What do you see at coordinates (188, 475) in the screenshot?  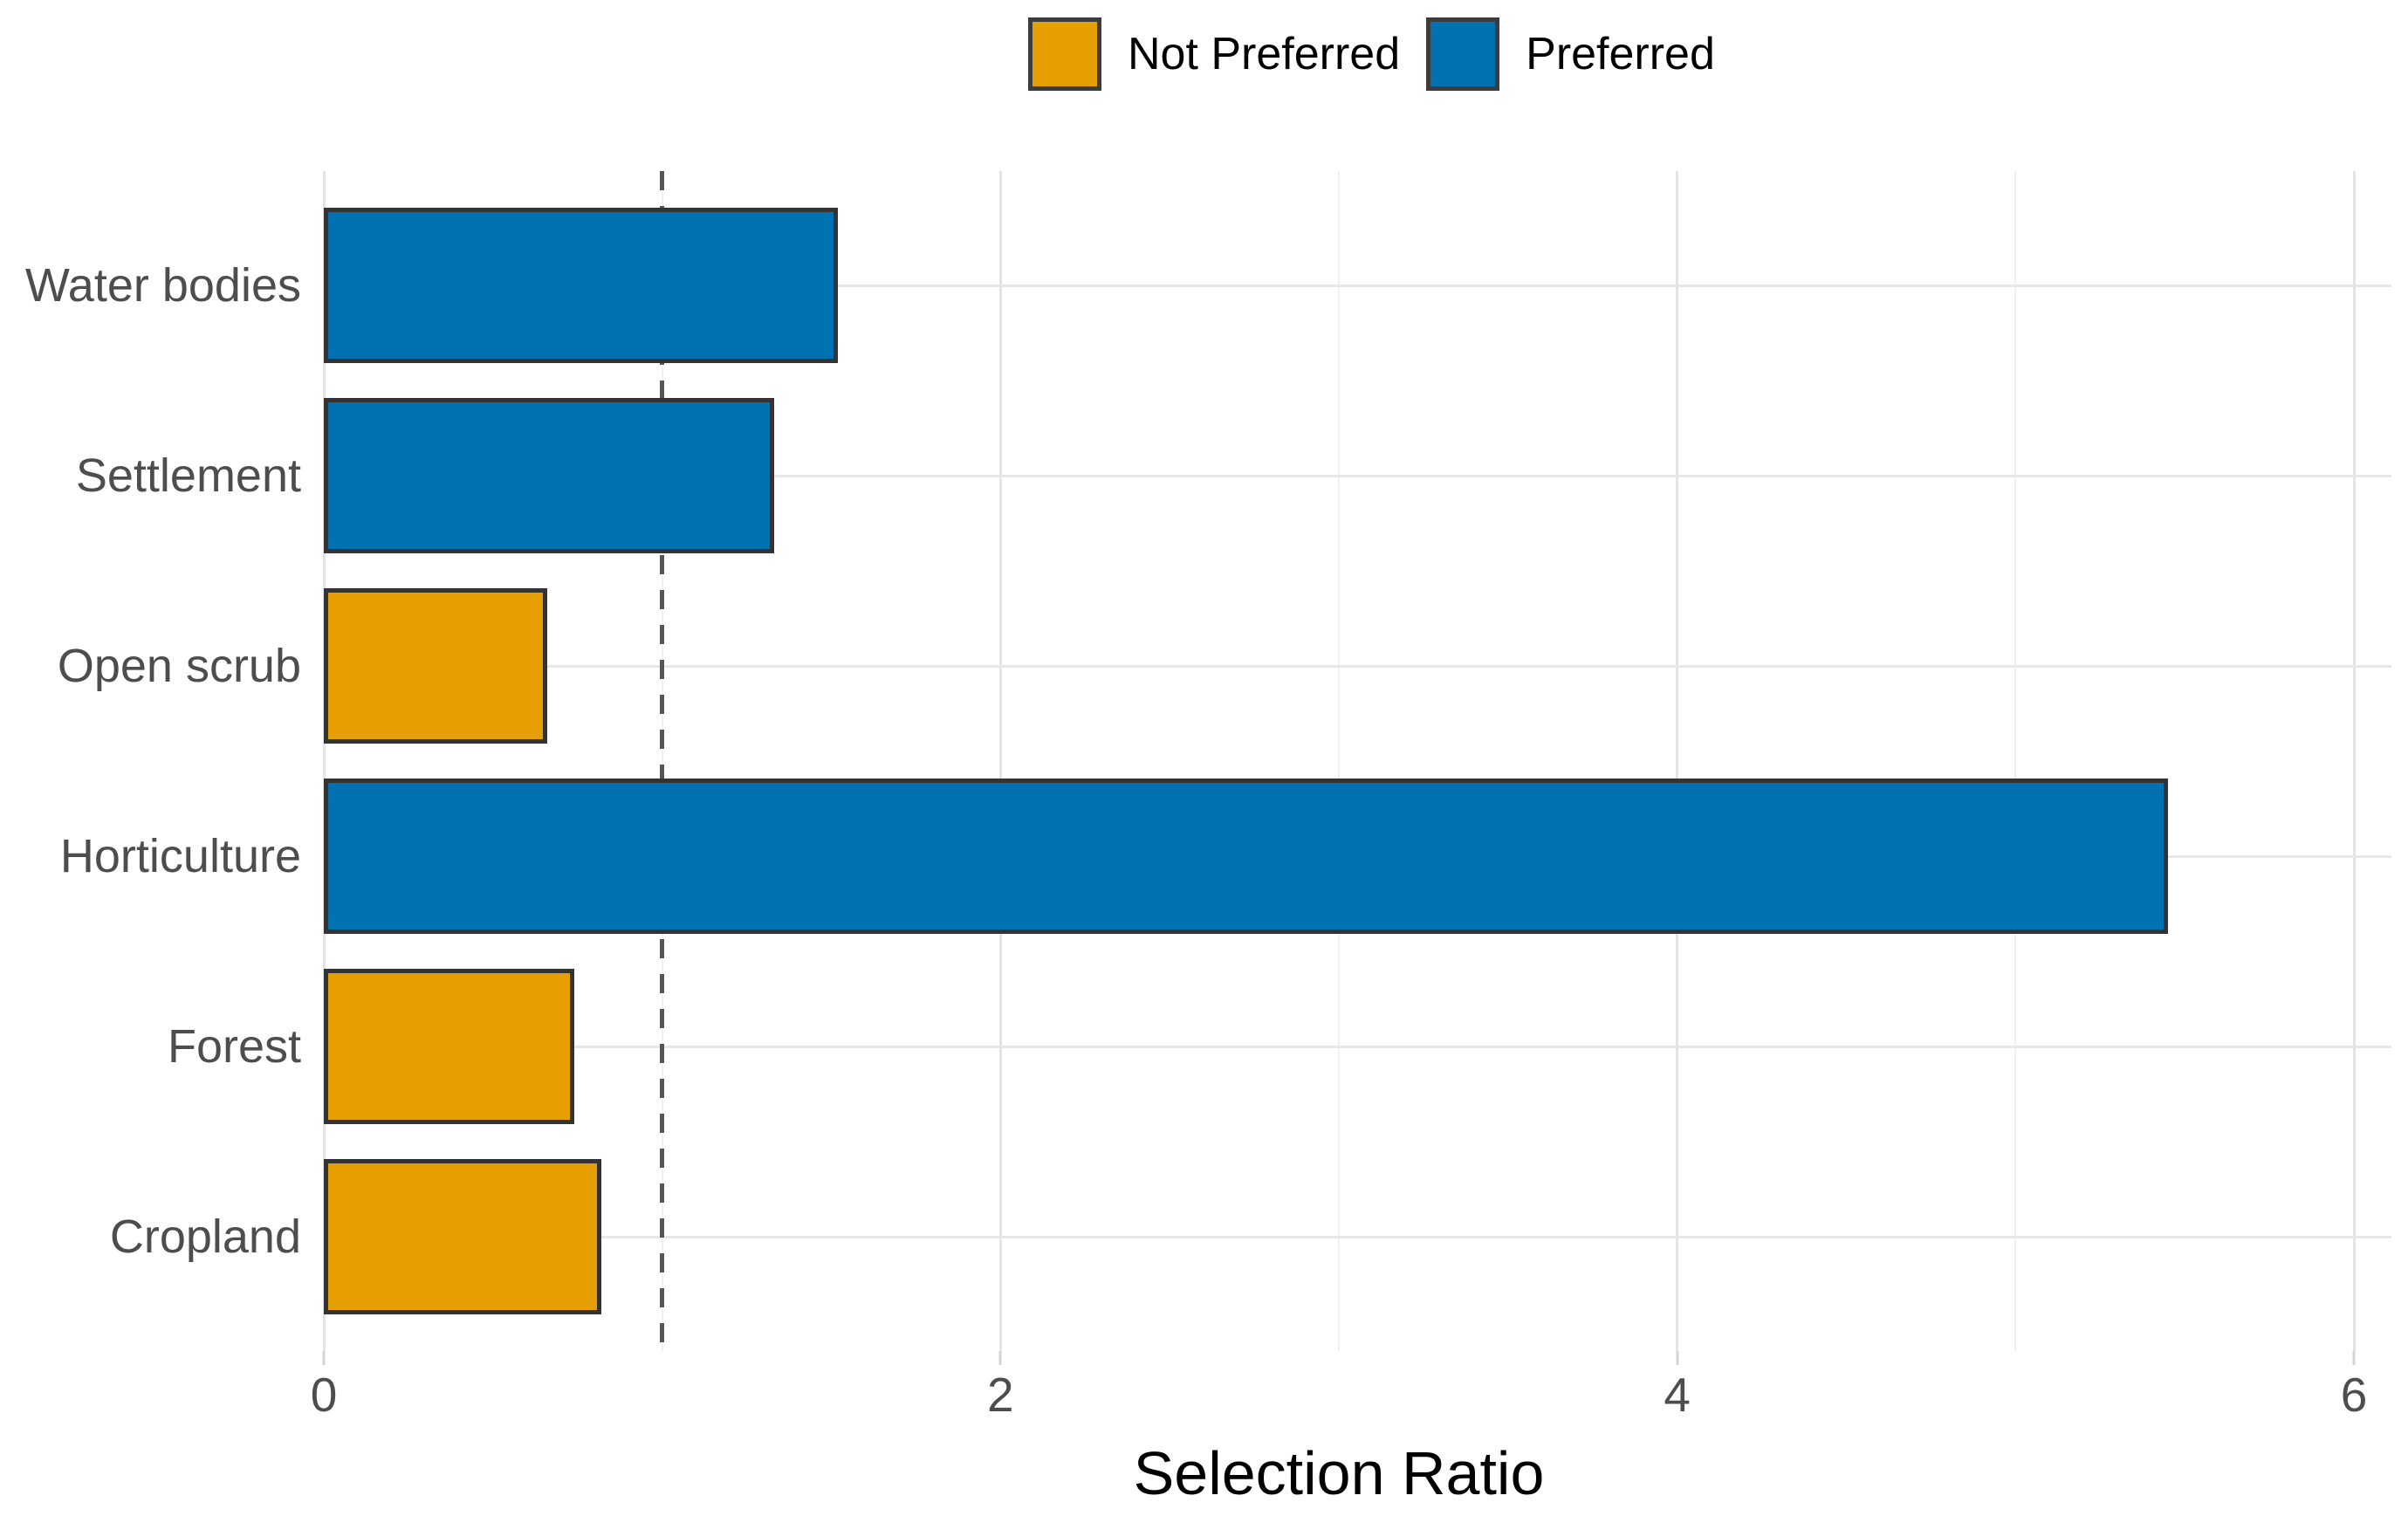 I see `y-axis-label: Settlement` at bounding box center [188, 475].